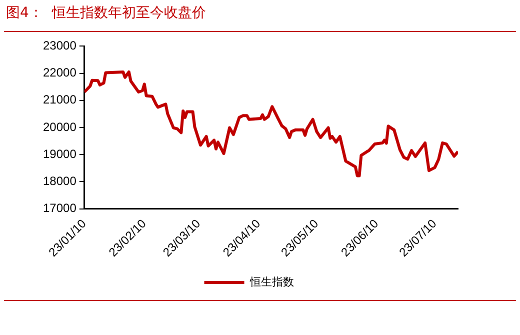 The image size is (520, 335). Describe the element at coordinates (59, 153) in the screenshot. I see `y-tick-label: 19000` at that location.